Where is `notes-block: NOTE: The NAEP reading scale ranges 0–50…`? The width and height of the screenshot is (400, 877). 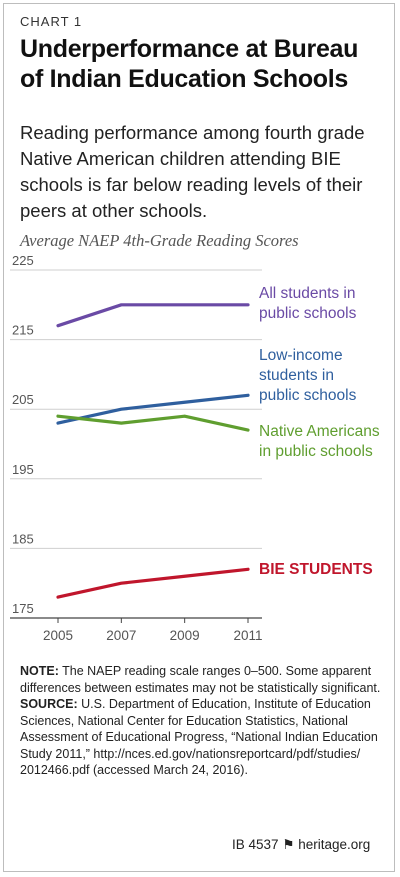 notes-block: NOTE: The NAEP reading scale ranges 0–50… is located at coordinates (202, 721).